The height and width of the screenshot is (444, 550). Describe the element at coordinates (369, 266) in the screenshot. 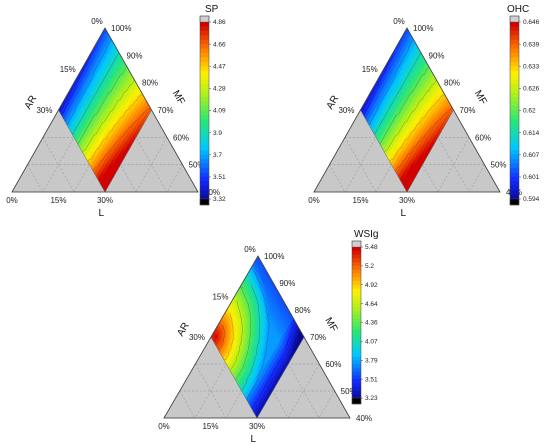

I see `colorbar-tick-label: 5.2` at that location.